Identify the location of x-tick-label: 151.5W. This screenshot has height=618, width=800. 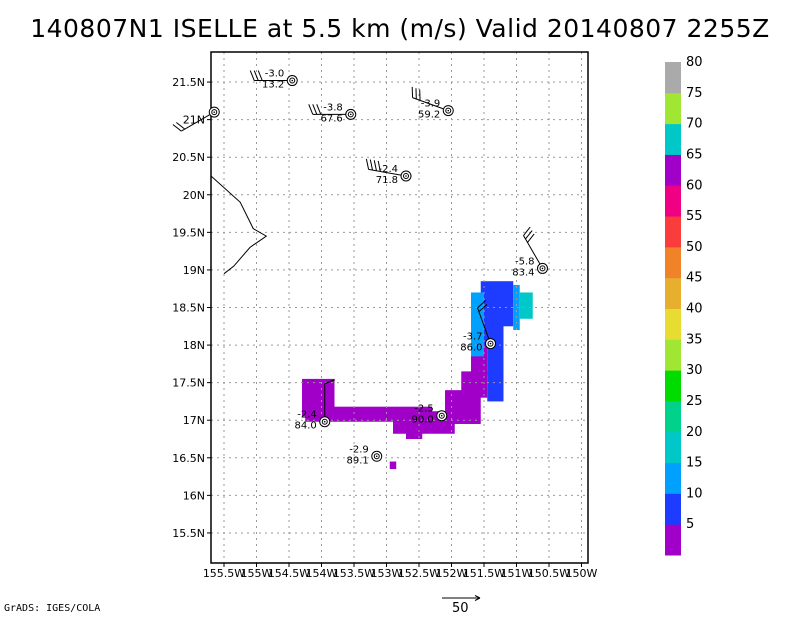
(484, 573).